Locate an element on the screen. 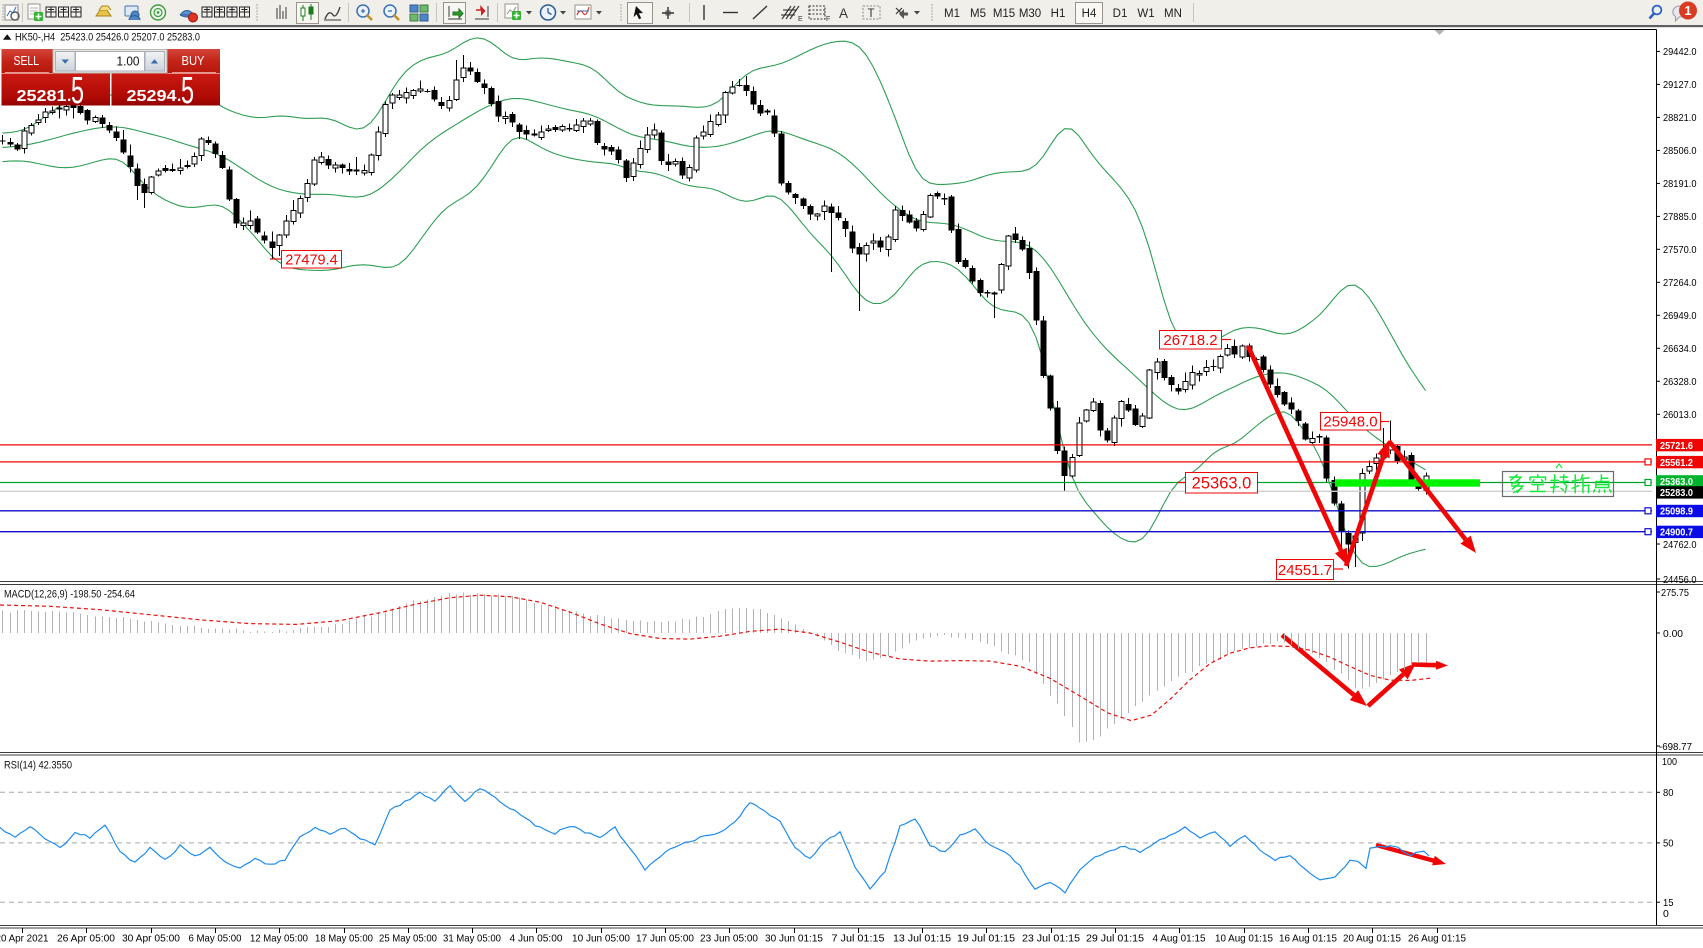  svg-text: 12 May 05:00 is located at coordinates (279, 939).